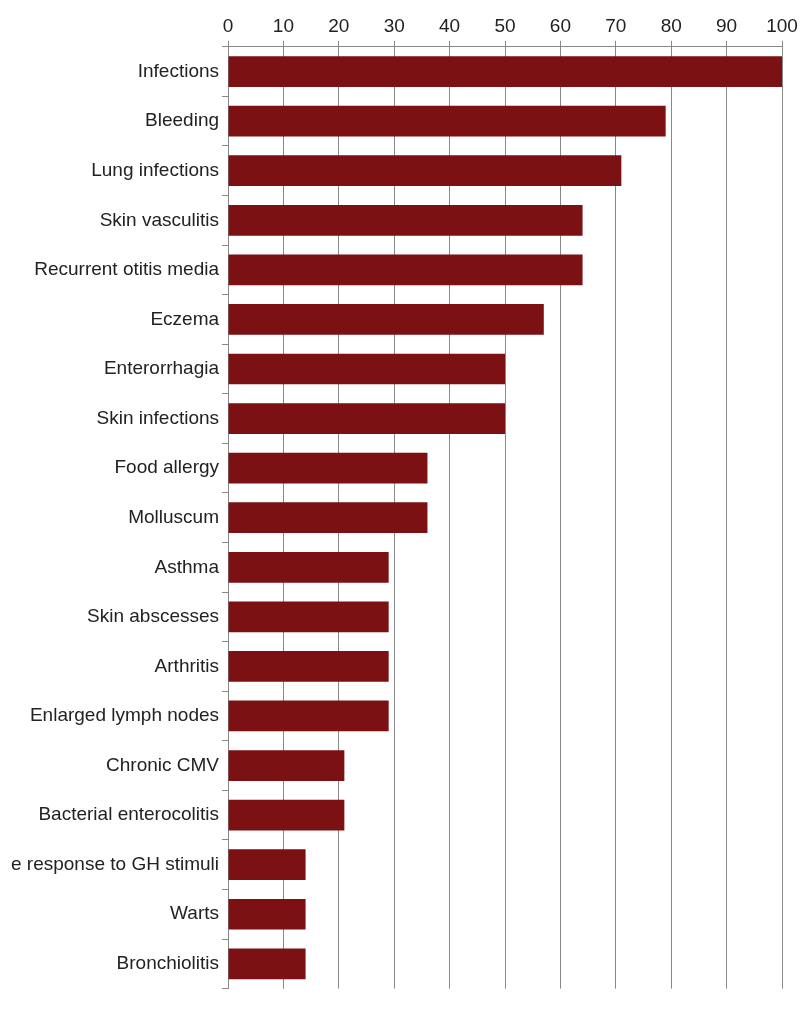  Describe the element at coordinates (163, 764) in the screenshot. I see `y-tick-label: Chronic CMV` at that location.